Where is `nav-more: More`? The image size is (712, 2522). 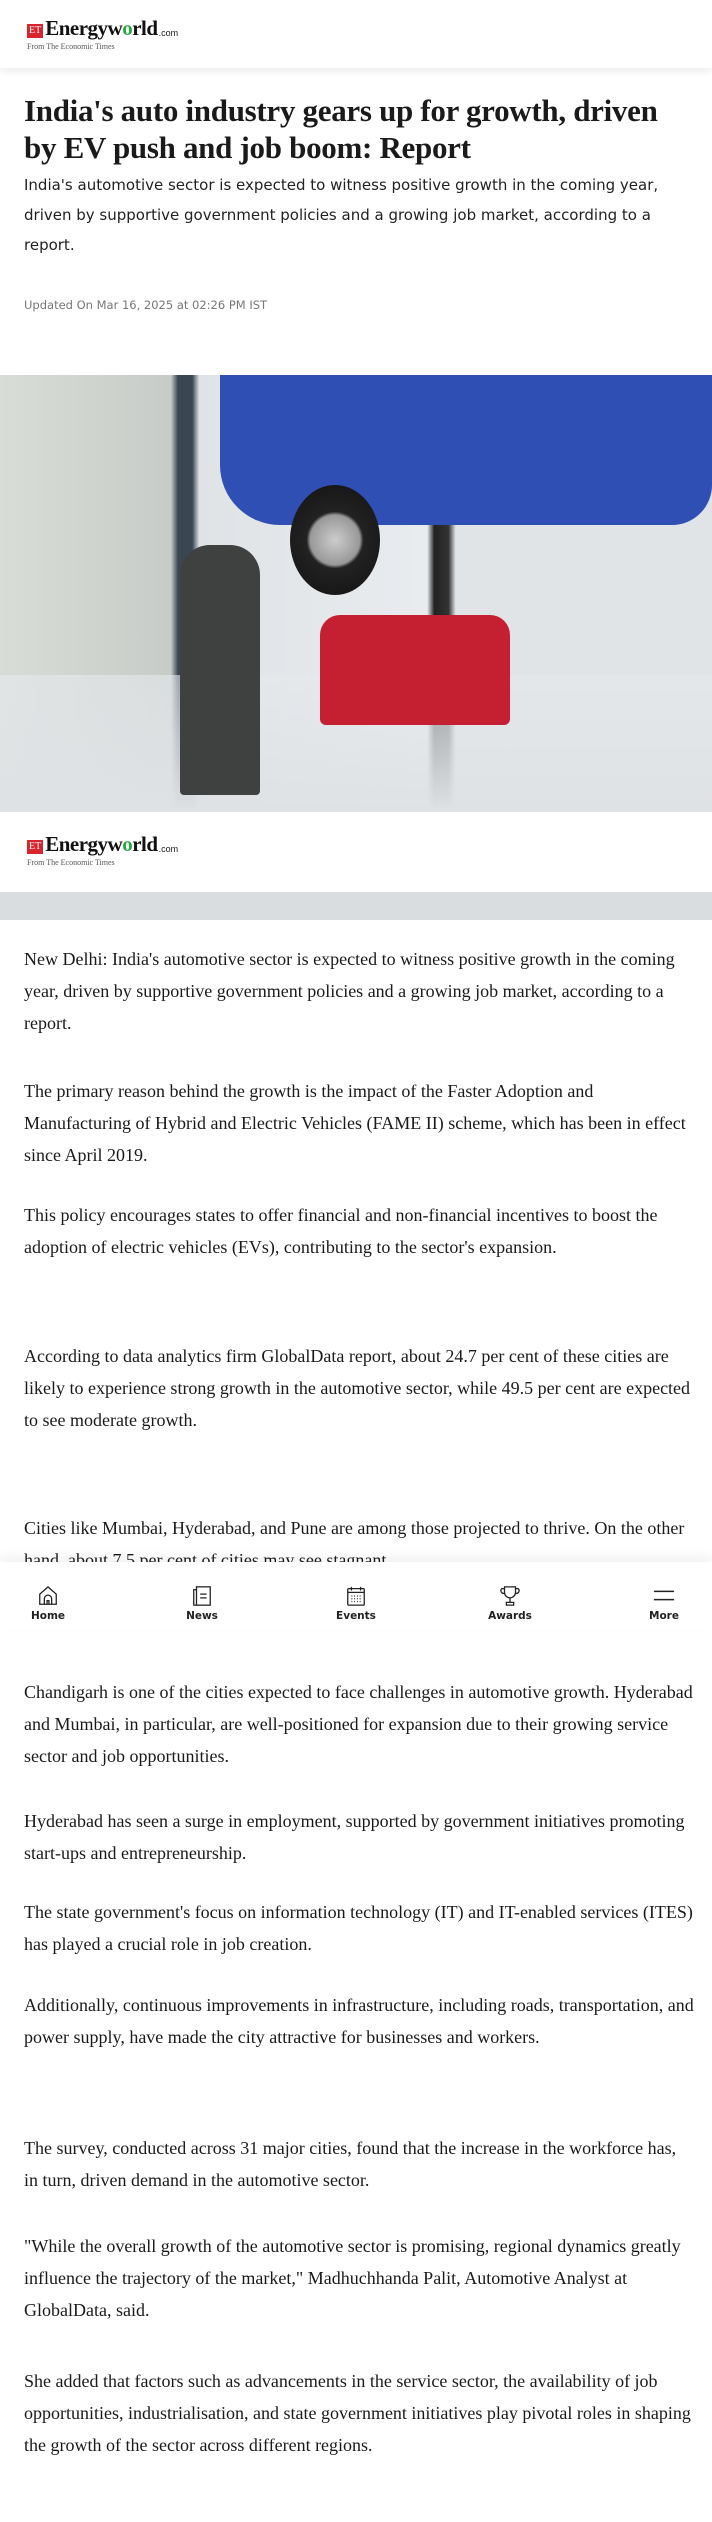 nav-more: More is located at coordinates (664, 1596).